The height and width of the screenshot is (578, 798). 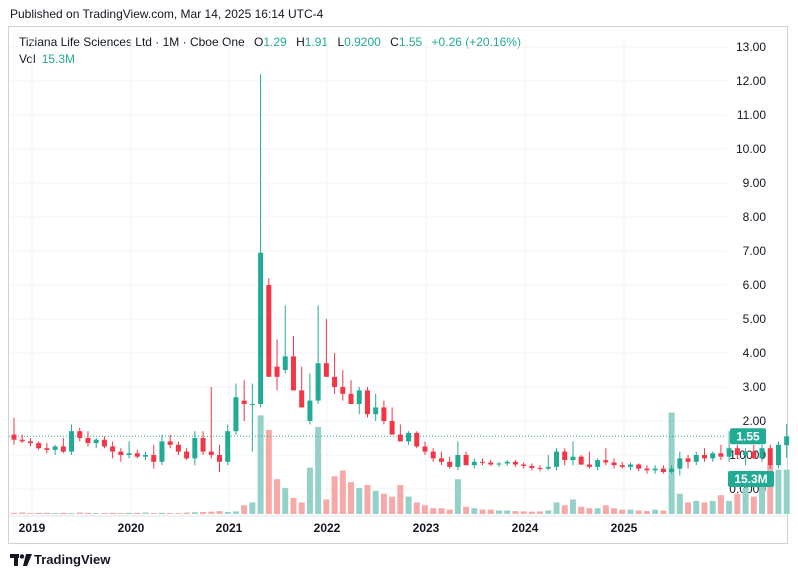 I want to click on close-value: 1.55, so click(x=410, y=42).